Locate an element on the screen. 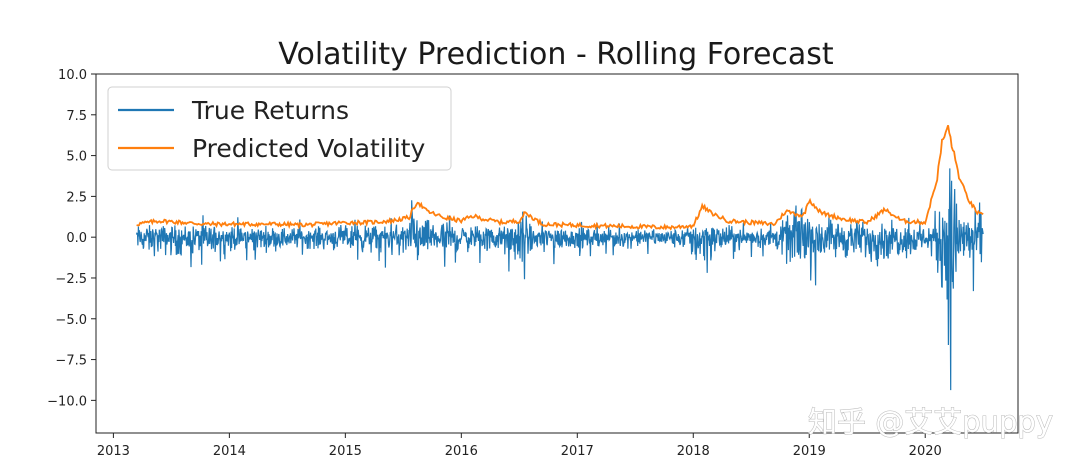 Image resolution: width=1082 pixels, height=469 pixels. legend-box is located at coordinates (279, 128).